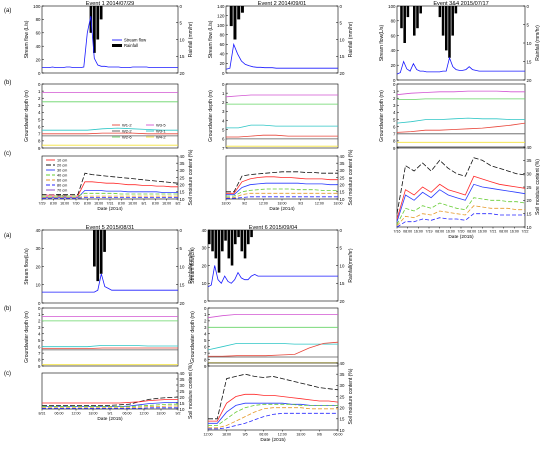 This screenshot has width=550, height=451. Describe the element at coordinates (351, 39) in the screenshot. I see `event2-ylabel-rain: Rainfall (mm/hr)` at that location.